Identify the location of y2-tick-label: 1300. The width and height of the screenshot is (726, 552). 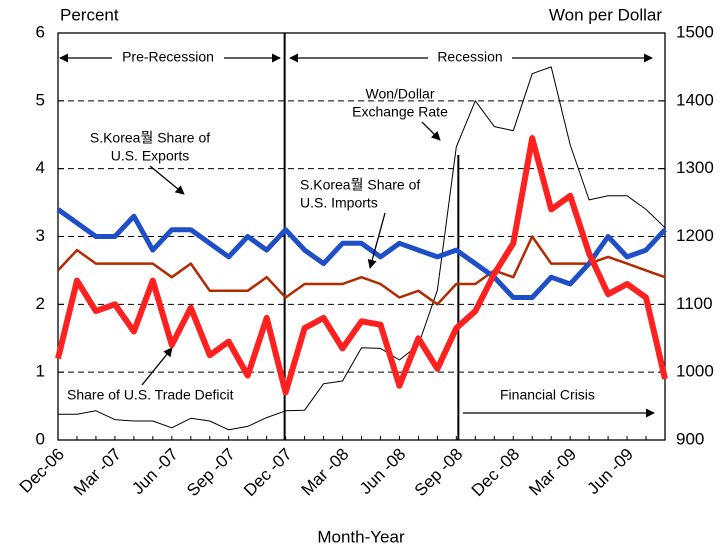
(695, 167).